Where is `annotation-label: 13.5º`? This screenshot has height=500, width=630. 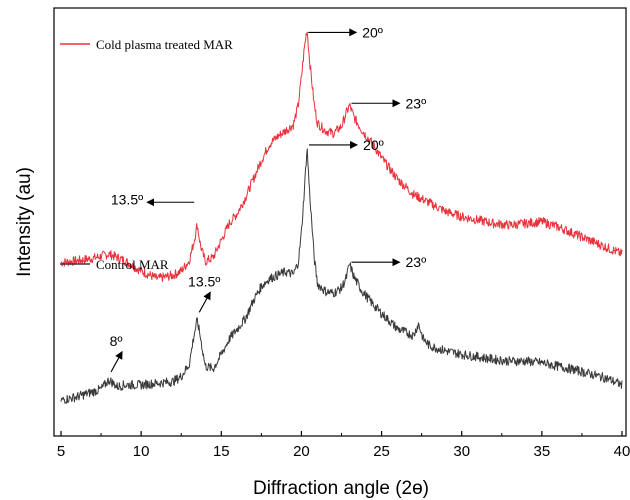 annotation-label: 13.5º is located at coordinates (204, 281).